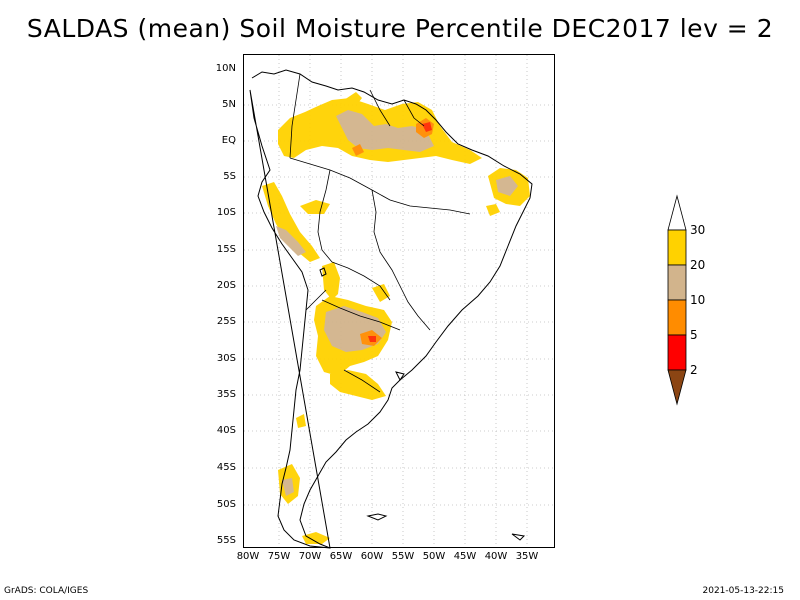 This screenshot has height=600, width=800. I want to click on lon-label-45w: 45W, so click(465, 556).